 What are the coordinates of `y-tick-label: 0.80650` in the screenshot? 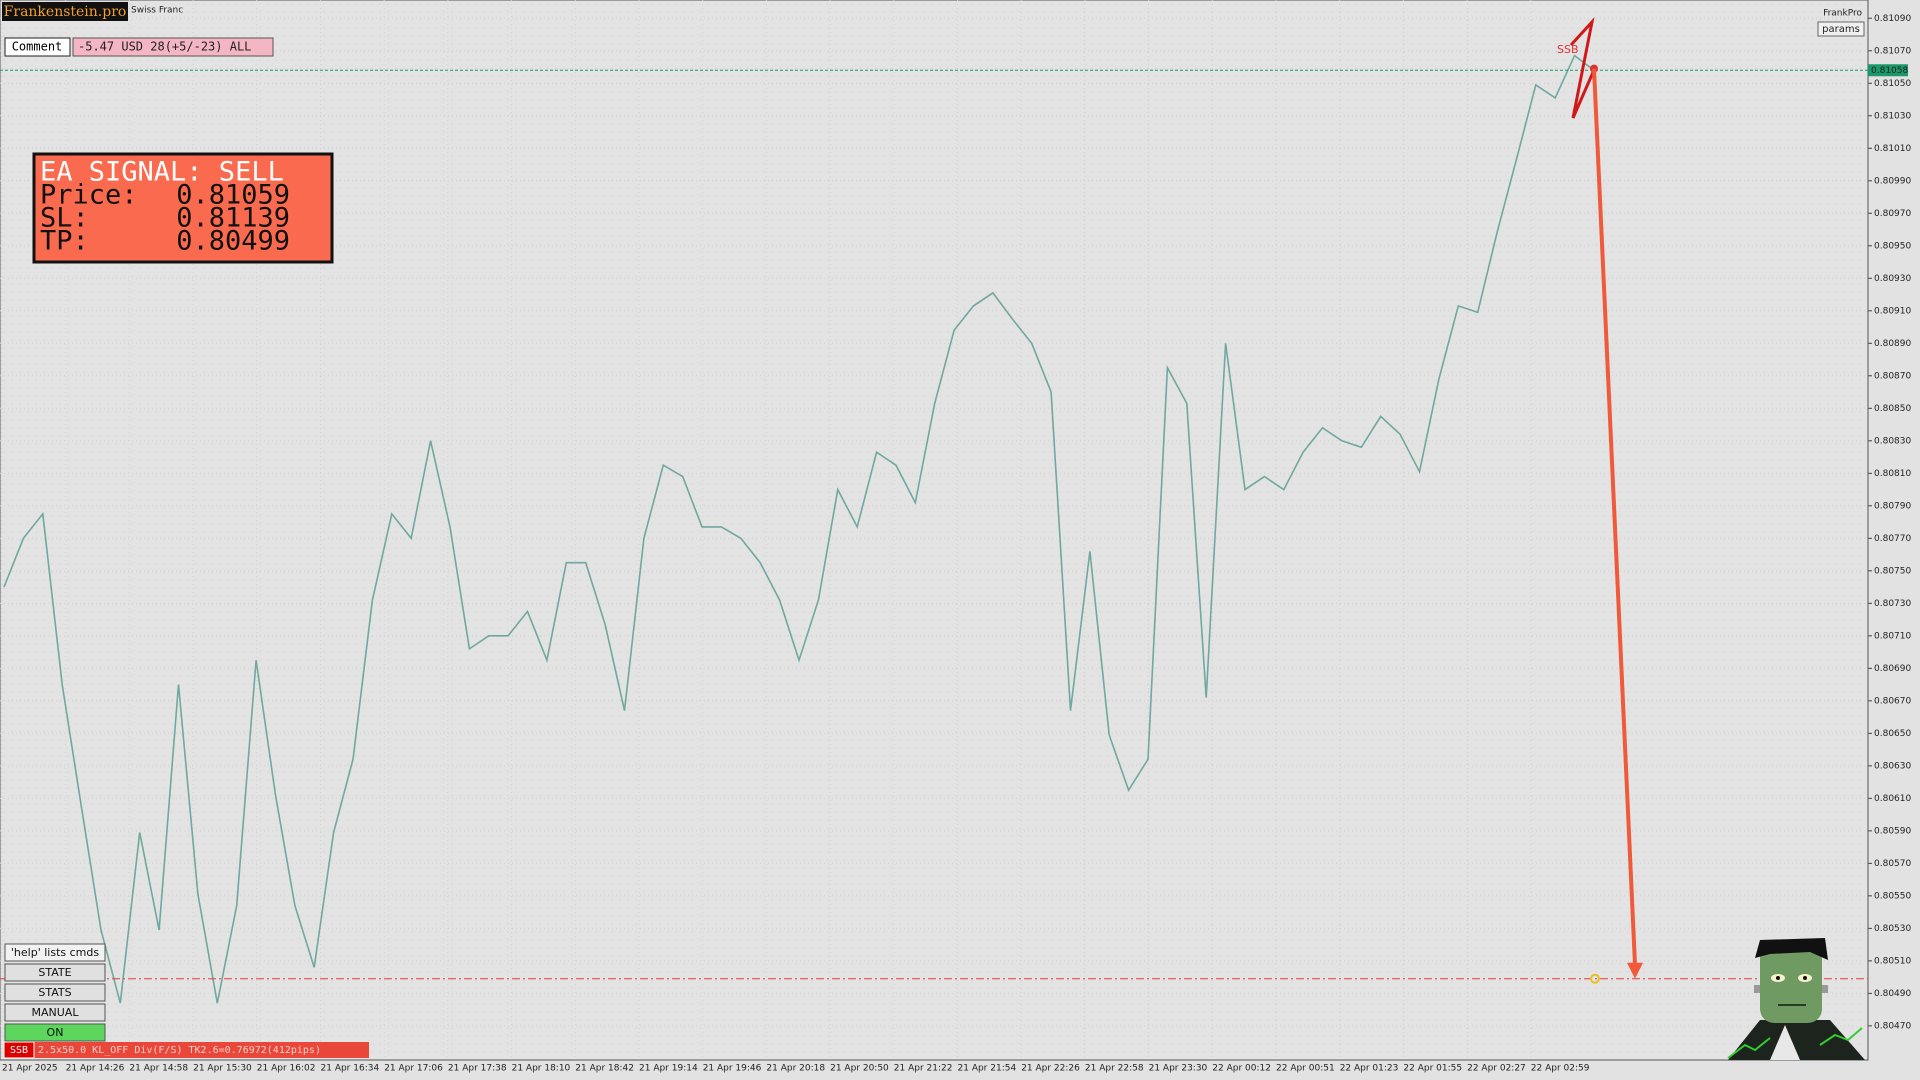 It's located at (1892, 734).